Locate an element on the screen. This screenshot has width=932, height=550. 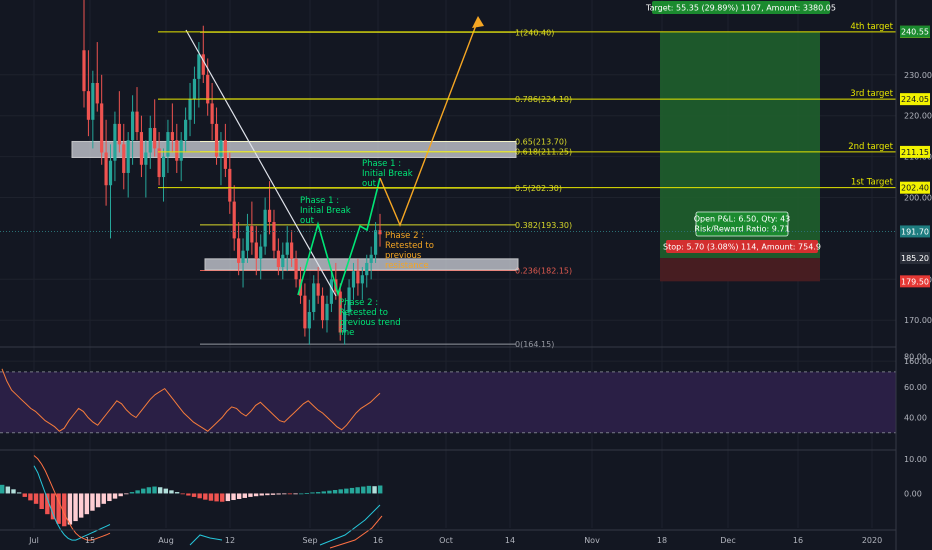
signal-line-recent is located at coordinates (356, 532).